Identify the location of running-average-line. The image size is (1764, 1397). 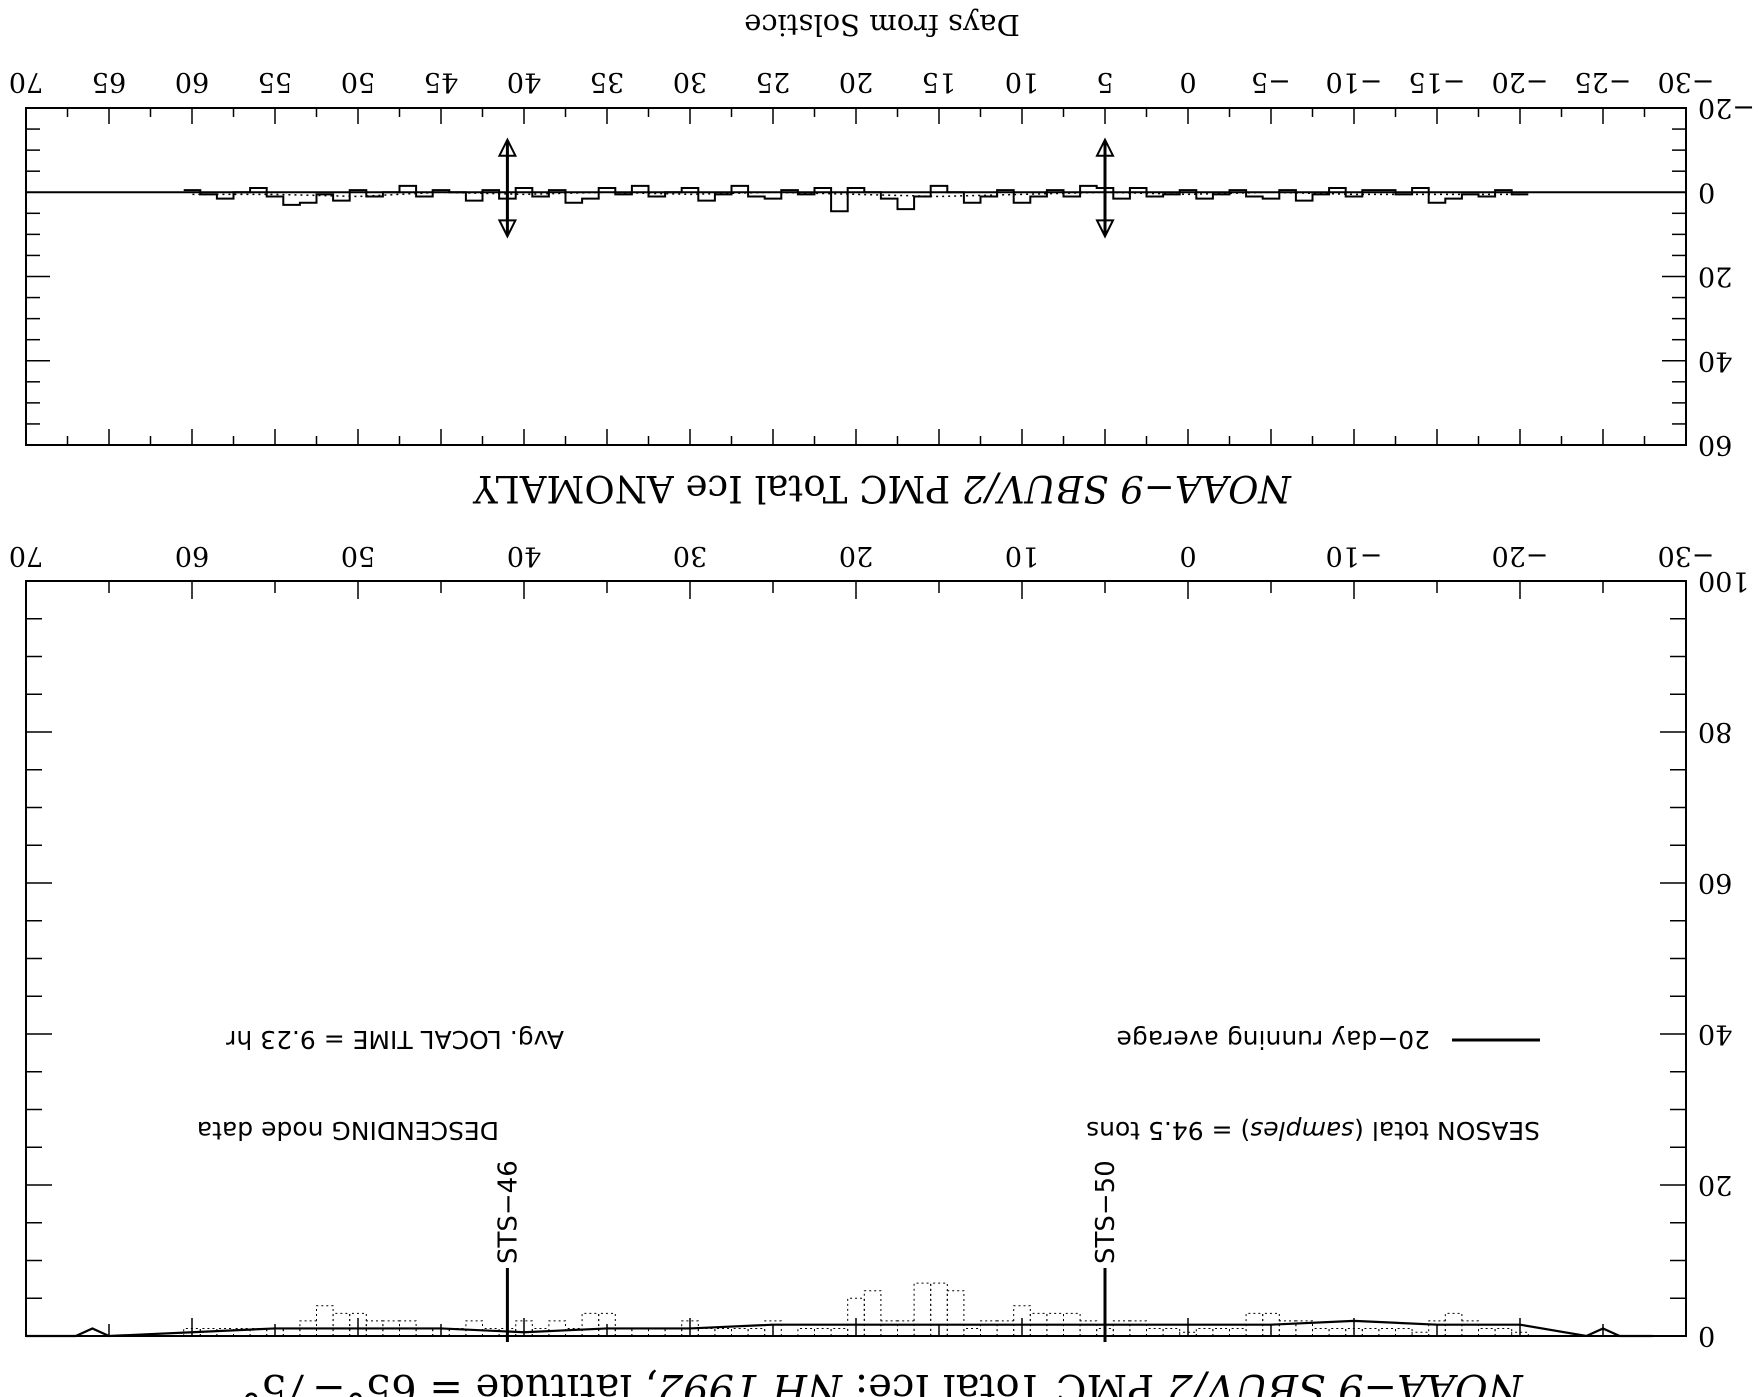
(839, 1328).